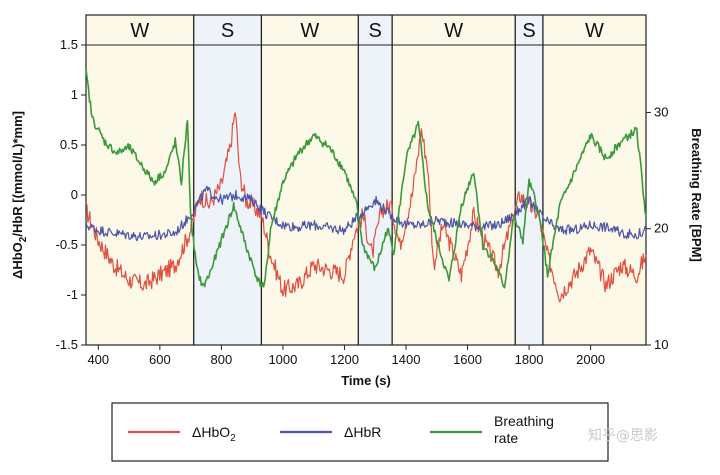  Describe the element at coordinates (222, 359) in the screenshot. I see `x-tick-label-2: 800` at that location.